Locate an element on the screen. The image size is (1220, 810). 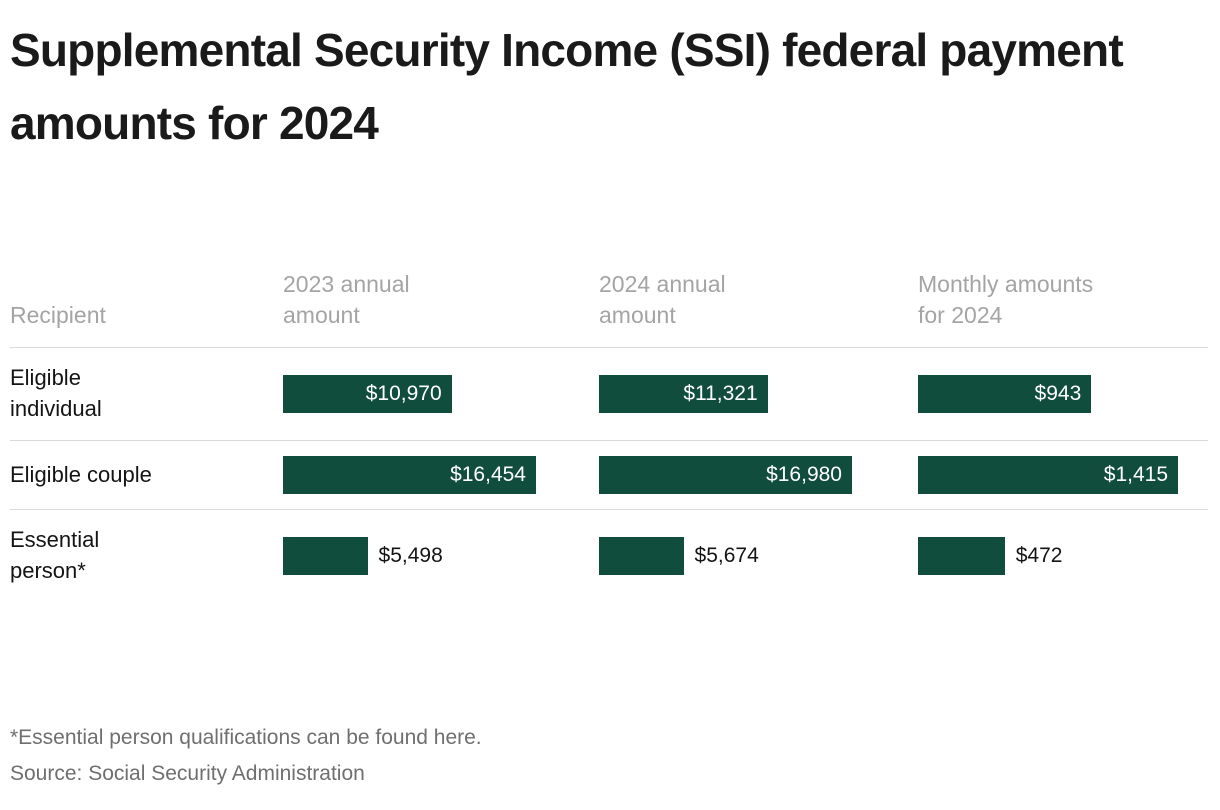
bar-cell: $10,970 is located at coordinates (441, 394).